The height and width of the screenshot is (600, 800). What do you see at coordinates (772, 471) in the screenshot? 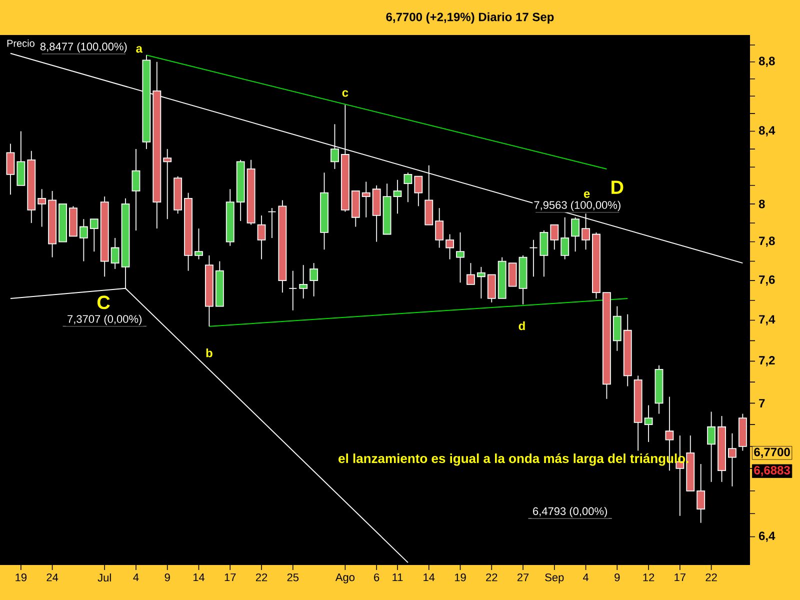
I see `annotation: 6,6883` at bounding box center [772, 471].